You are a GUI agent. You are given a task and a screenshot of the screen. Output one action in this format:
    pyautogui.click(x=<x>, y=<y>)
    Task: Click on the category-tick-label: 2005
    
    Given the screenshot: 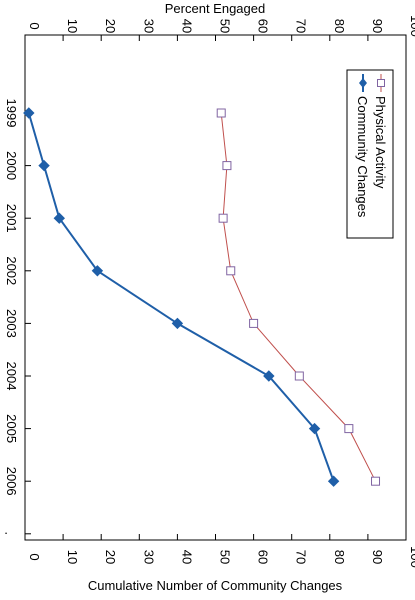 What is the action you would take?
    pyautogui.click(x=11, y=428)
    